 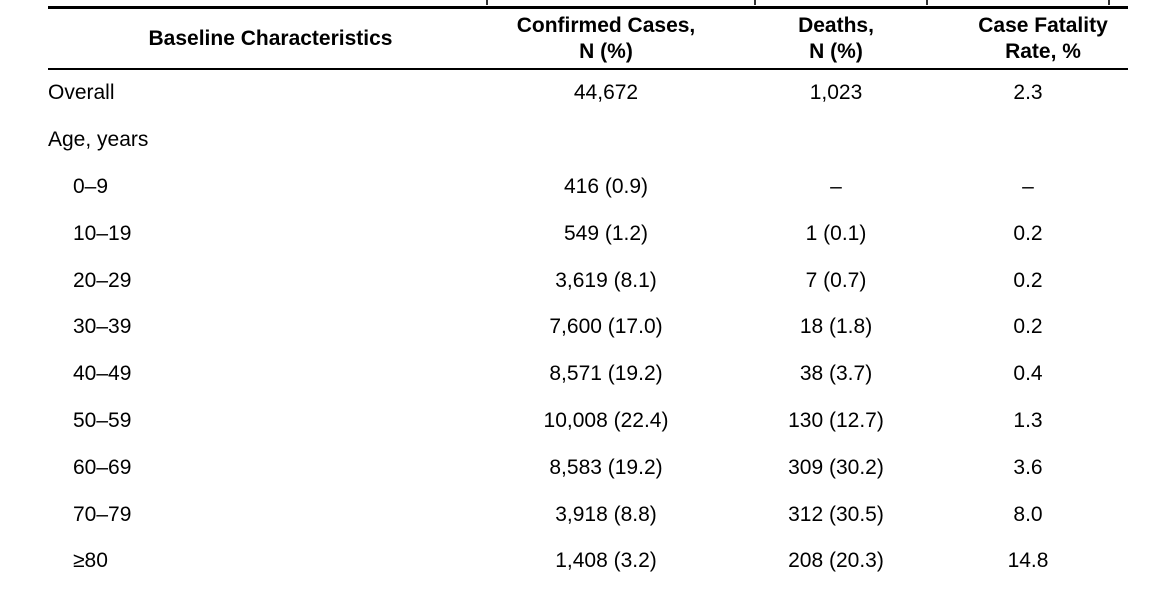 I want to click on table-row-age-40-49: 40–49 8,571 (19.2) 38 (3.7) 0.4, so click(x=588, y=374).